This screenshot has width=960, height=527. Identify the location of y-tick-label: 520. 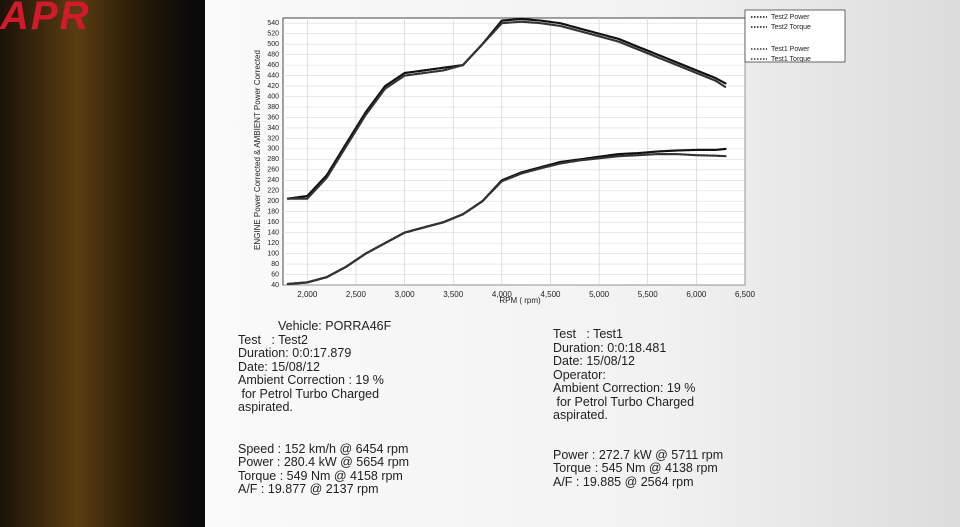
(273, 34).